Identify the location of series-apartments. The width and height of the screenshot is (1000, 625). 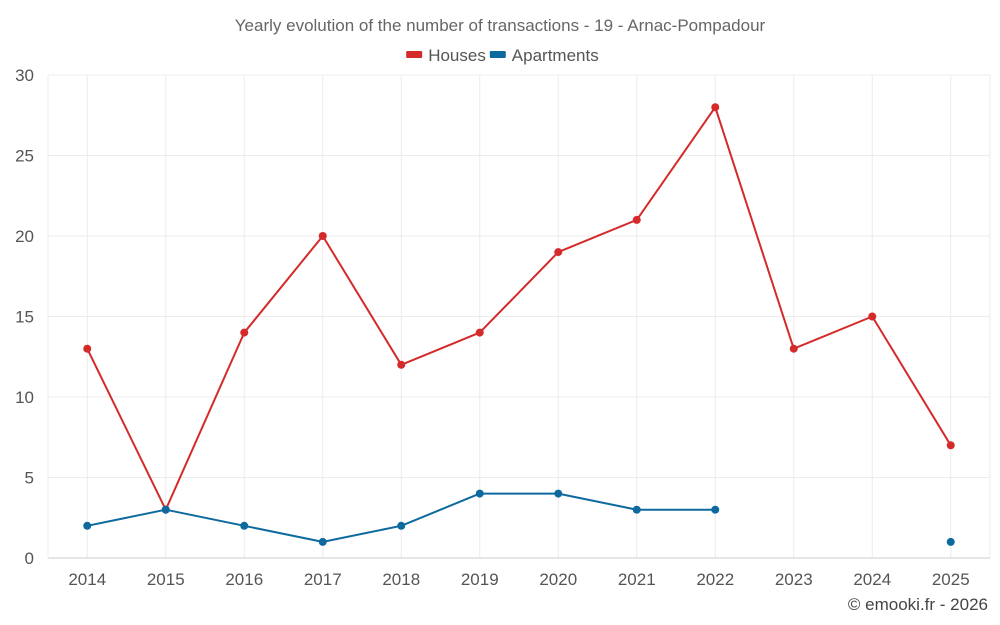
(519, 517).